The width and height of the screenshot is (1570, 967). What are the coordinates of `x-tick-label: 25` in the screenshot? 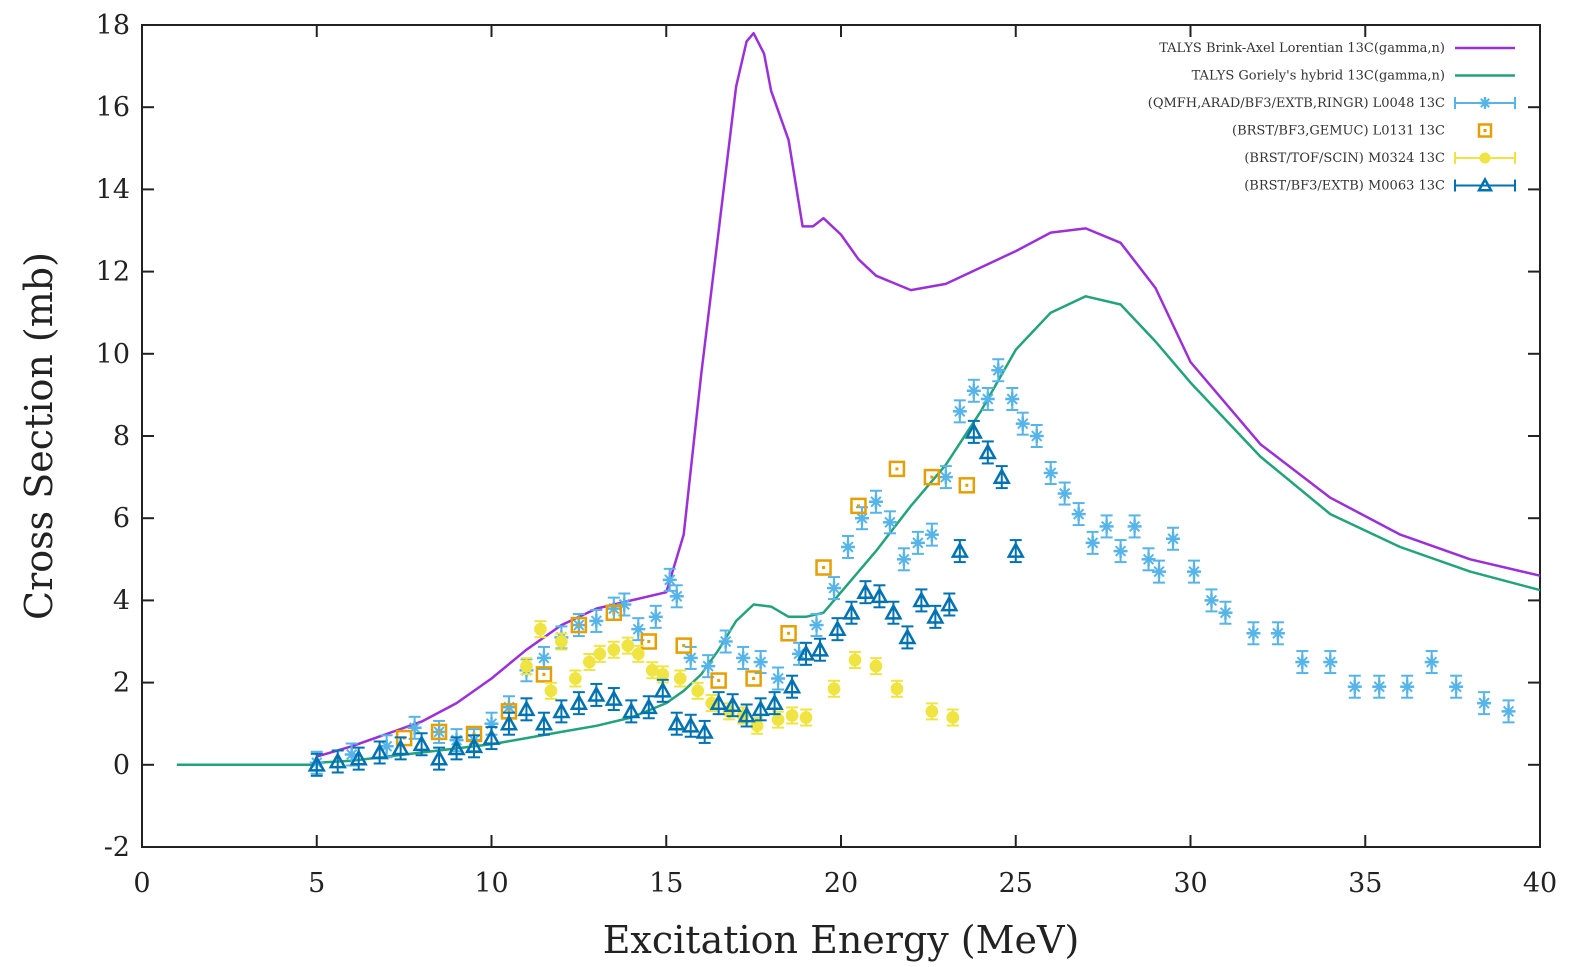 It's located at (1016, 883).